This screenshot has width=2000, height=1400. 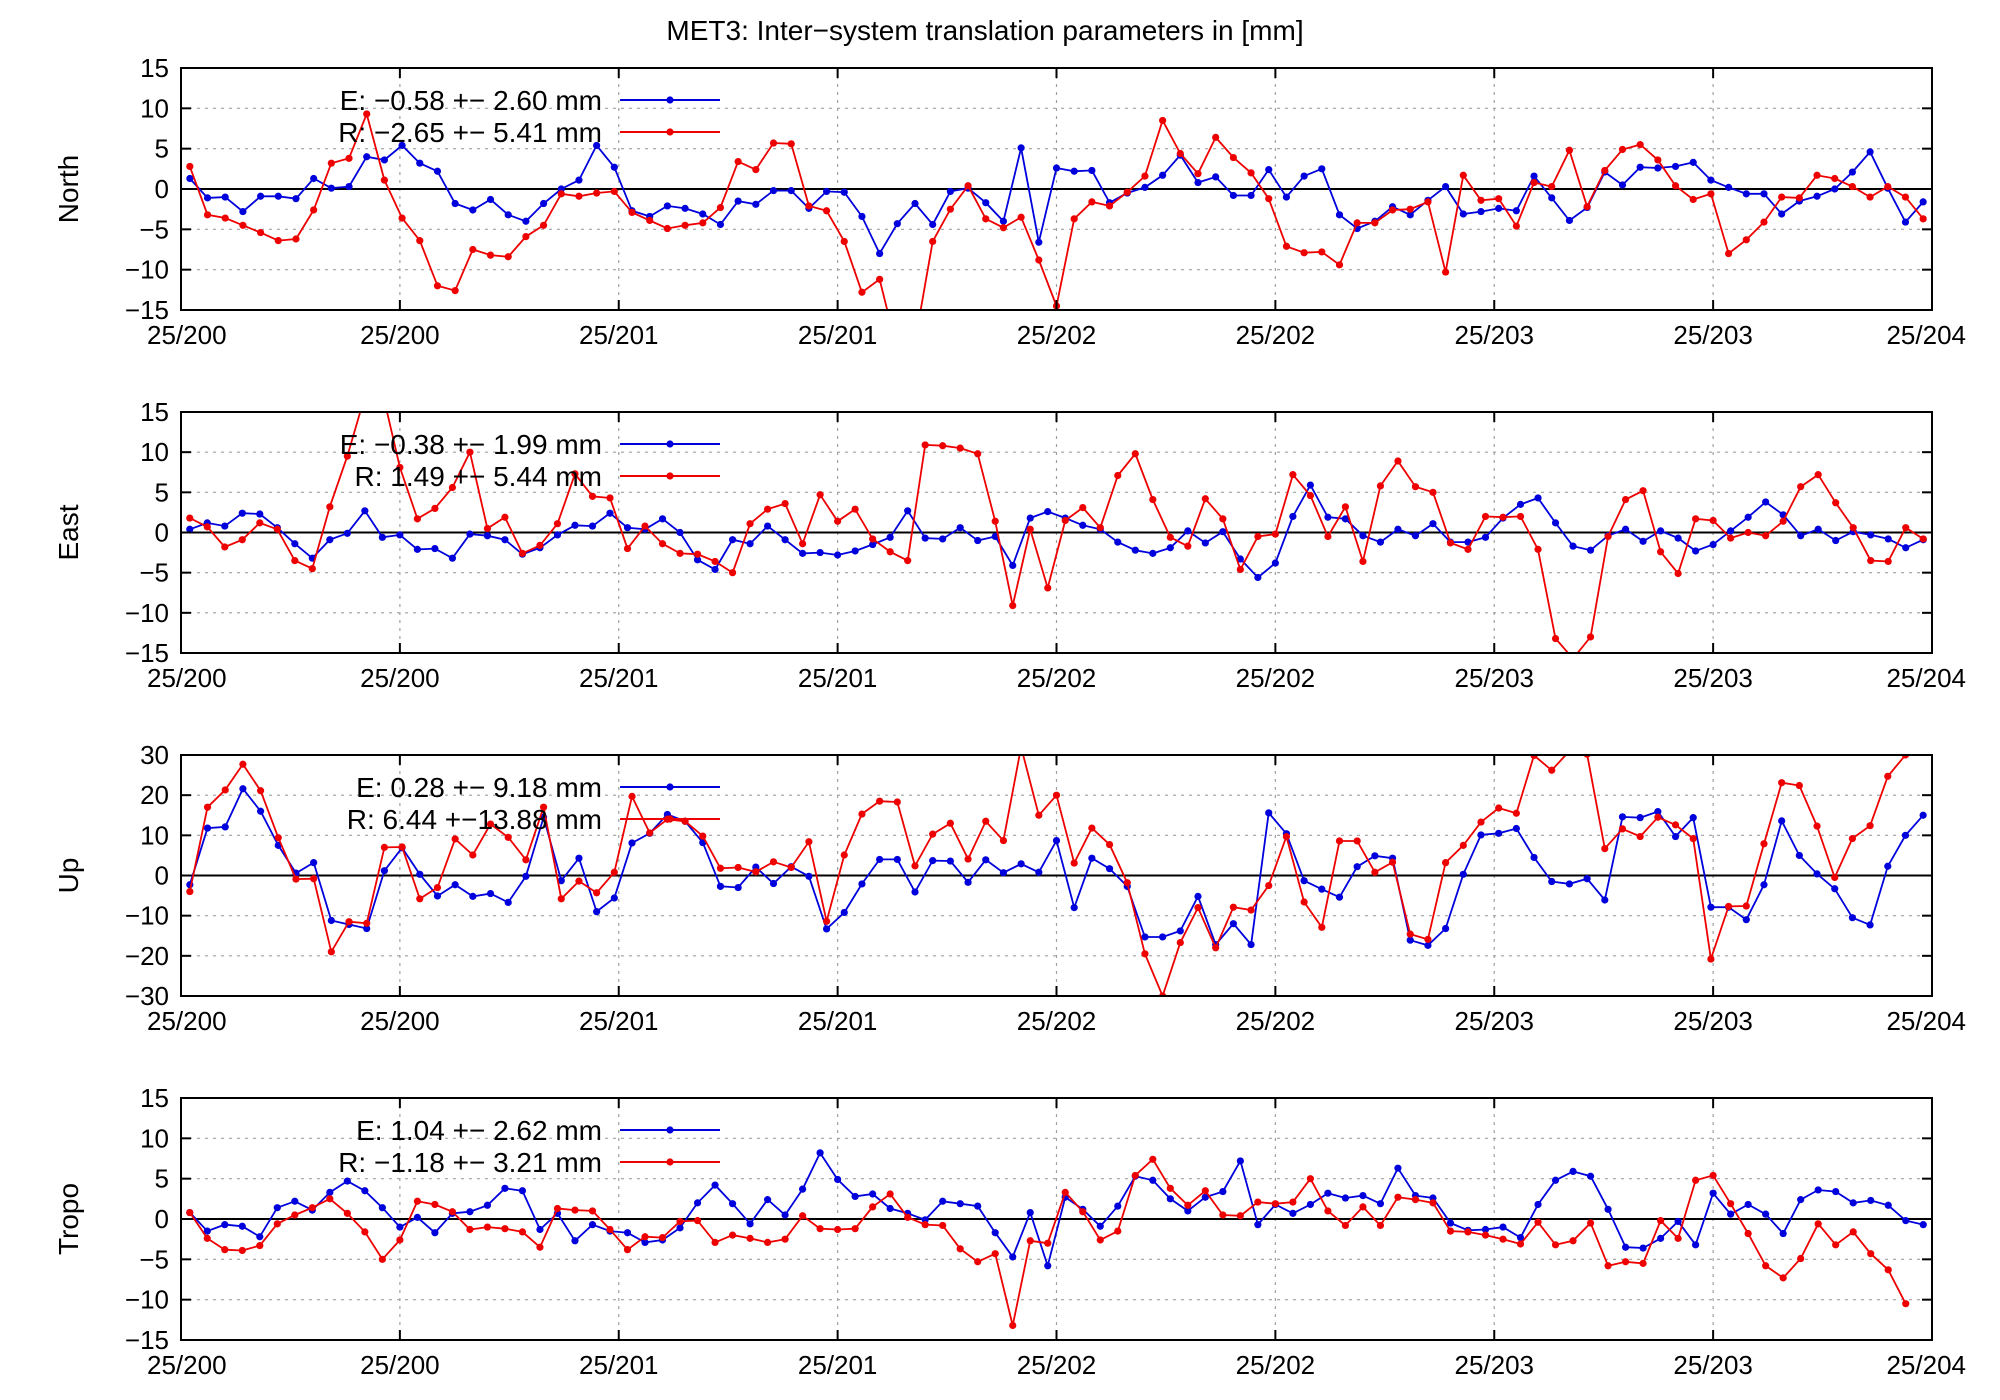 I want to click on legend-label: R: 1.49 +− 5.44 mm, so click(x=478, y=476).